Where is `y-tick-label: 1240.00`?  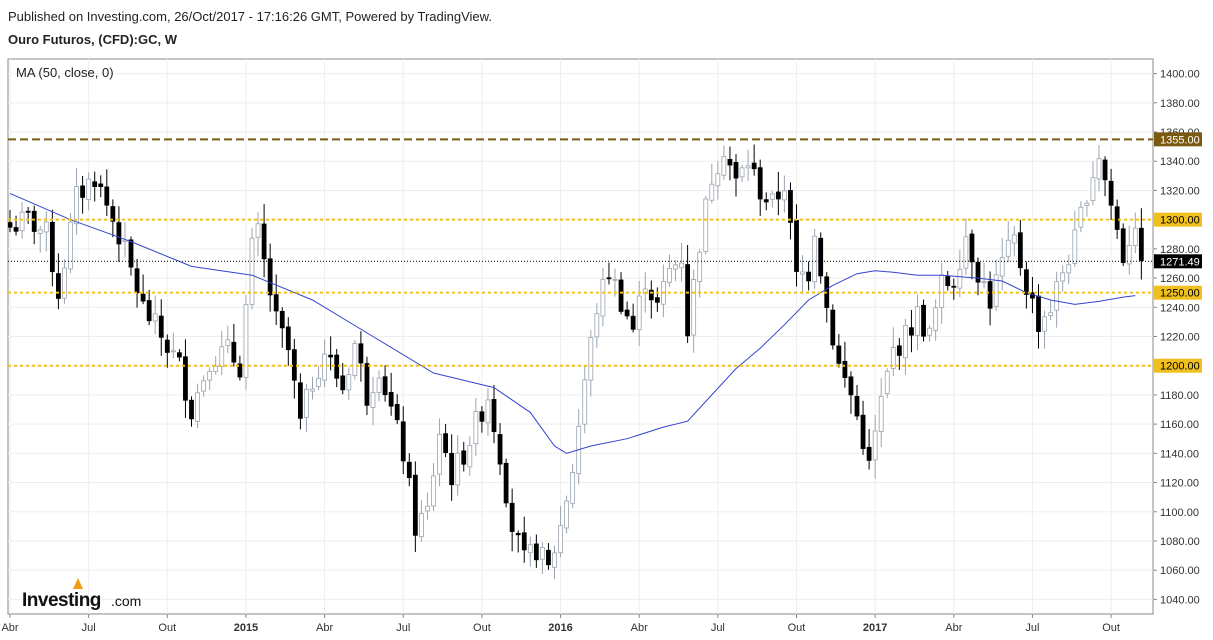 y-tick-label: 1240.00 is located at coordinates (1180, 308).